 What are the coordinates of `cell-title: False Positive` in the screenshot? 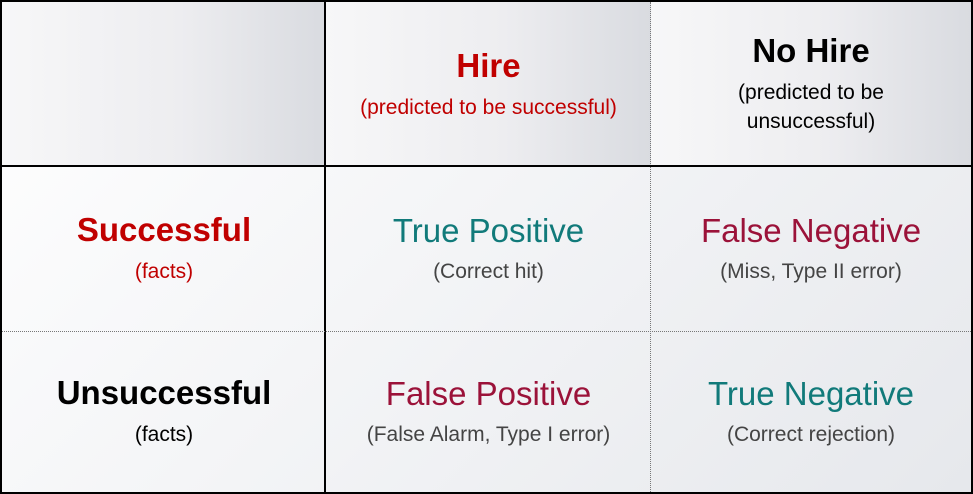 It's located at (488, 393).